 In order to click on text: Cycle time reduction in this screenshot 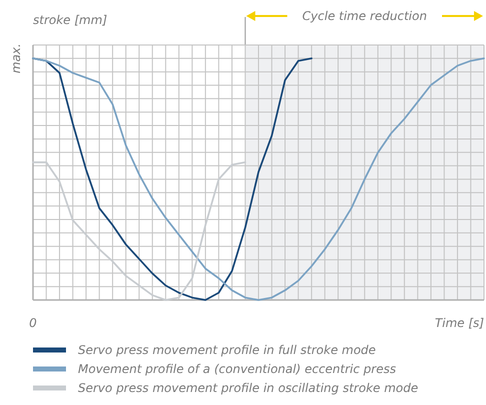, I will do `click(364, 16)`.